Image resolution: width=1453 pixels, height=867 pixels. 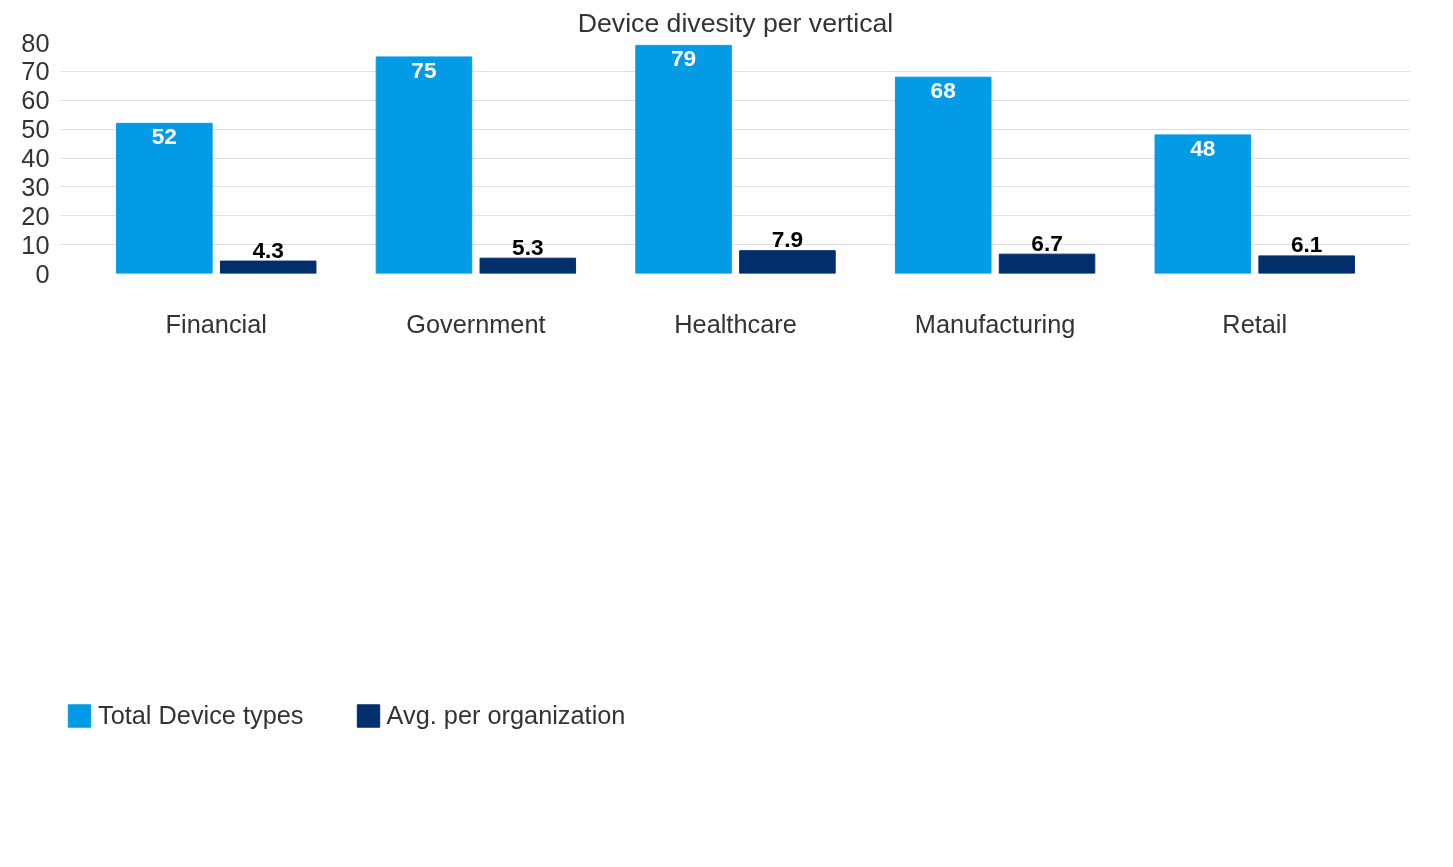 What do you see at coordinates (35, 186) in the screenshot?
I see `y-tick-label: 30` at bounding box center [35, 186].